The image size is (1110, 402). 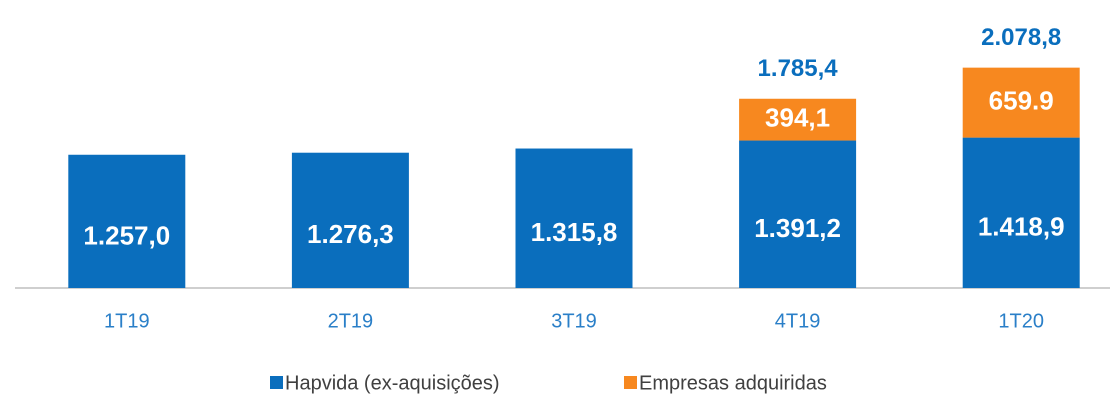 I want to click on data-label: 394,1, so click(x=797, y=118).